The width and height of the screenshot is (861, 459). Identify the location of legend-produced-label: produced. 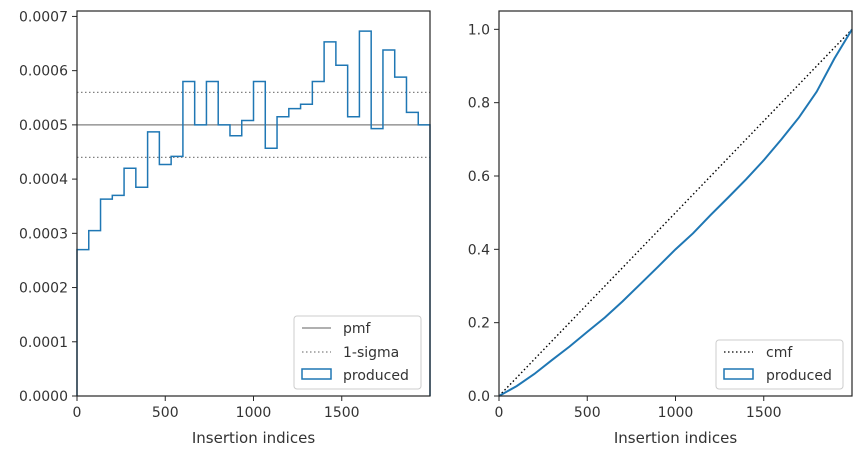
(376, 376).